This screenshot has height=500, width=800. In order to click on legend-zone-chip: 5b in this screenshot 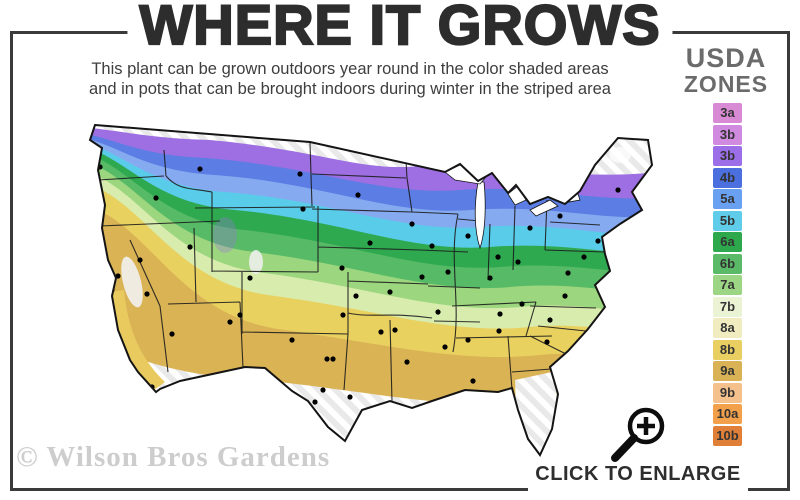, I will do `click(727, 220)`.